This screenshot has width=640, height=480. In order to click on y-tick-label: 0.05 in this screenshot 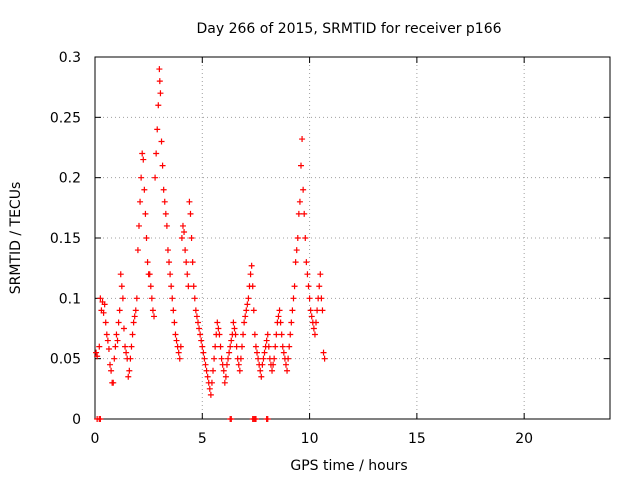, I will do `click(65, 360)`.